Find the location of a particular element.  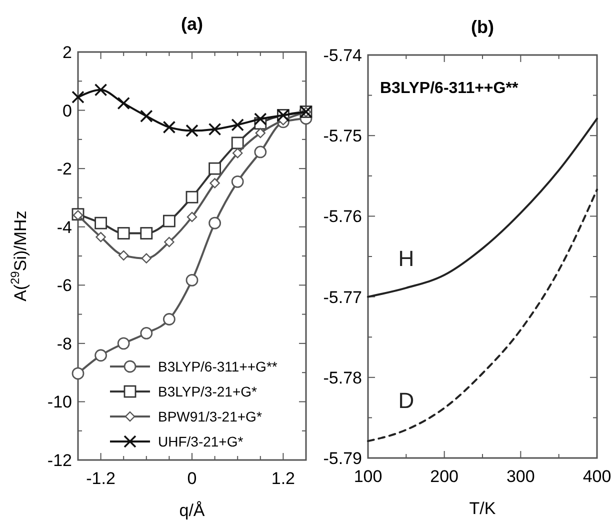

line-series is located at coordinates (482, 208).